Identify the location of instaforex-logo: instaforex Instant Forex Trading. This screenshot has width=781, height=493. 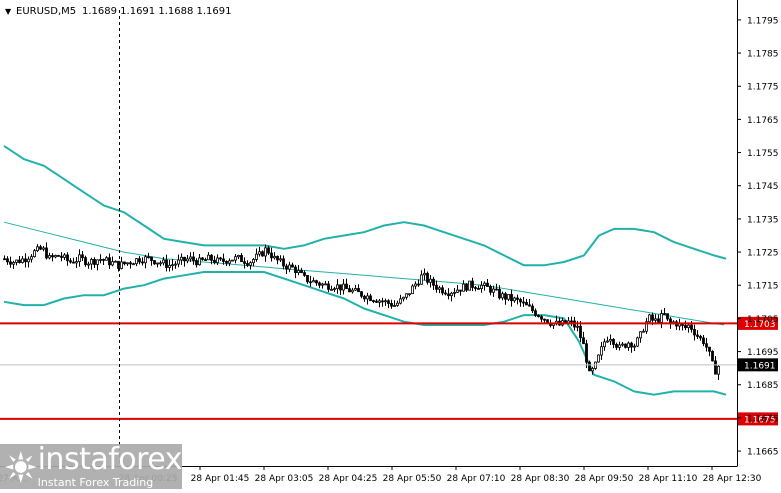
(91, 466).